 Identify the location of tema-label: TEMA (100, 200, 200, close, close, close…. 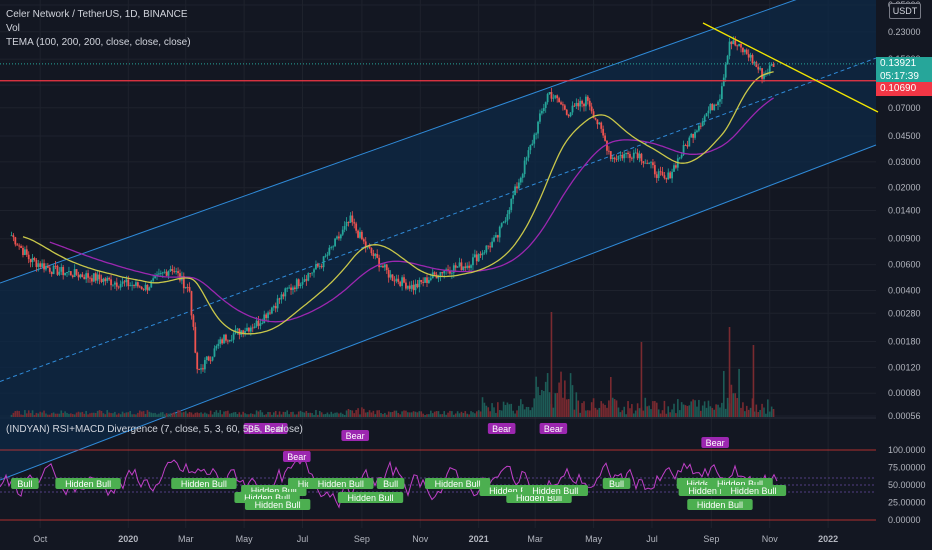
(98, 42).